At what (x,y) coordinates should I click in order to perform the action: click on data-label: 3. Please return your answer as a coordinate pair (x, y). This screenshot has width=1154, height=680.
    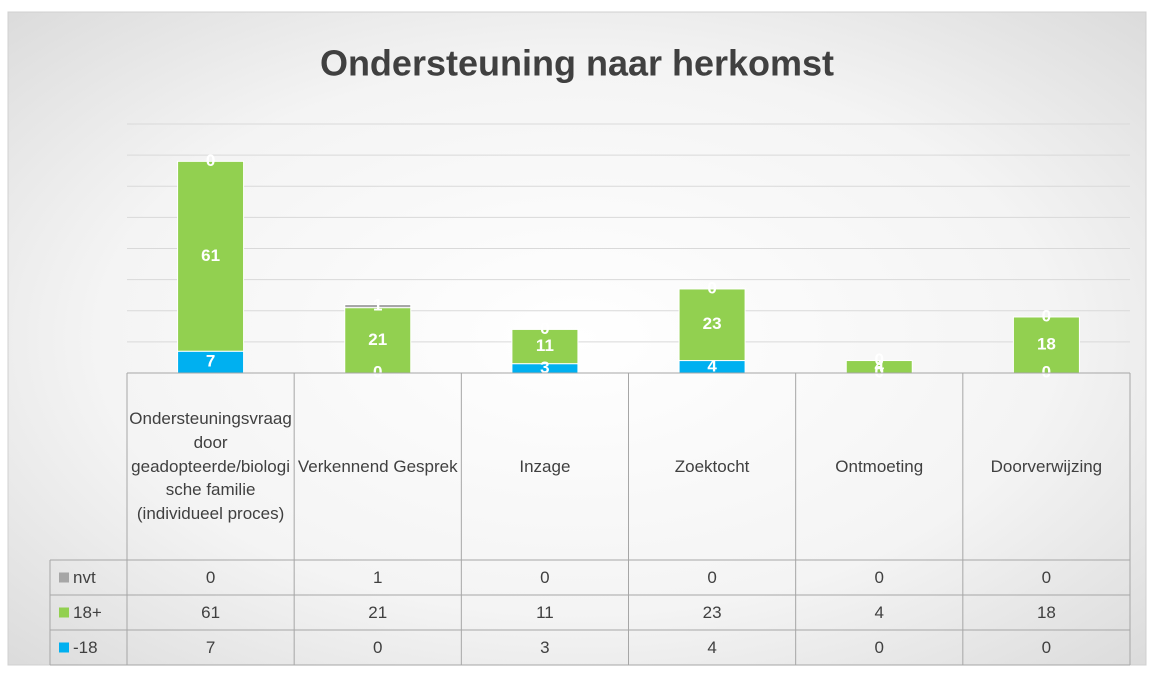
    Looking at the image, I should click on (544, 367).